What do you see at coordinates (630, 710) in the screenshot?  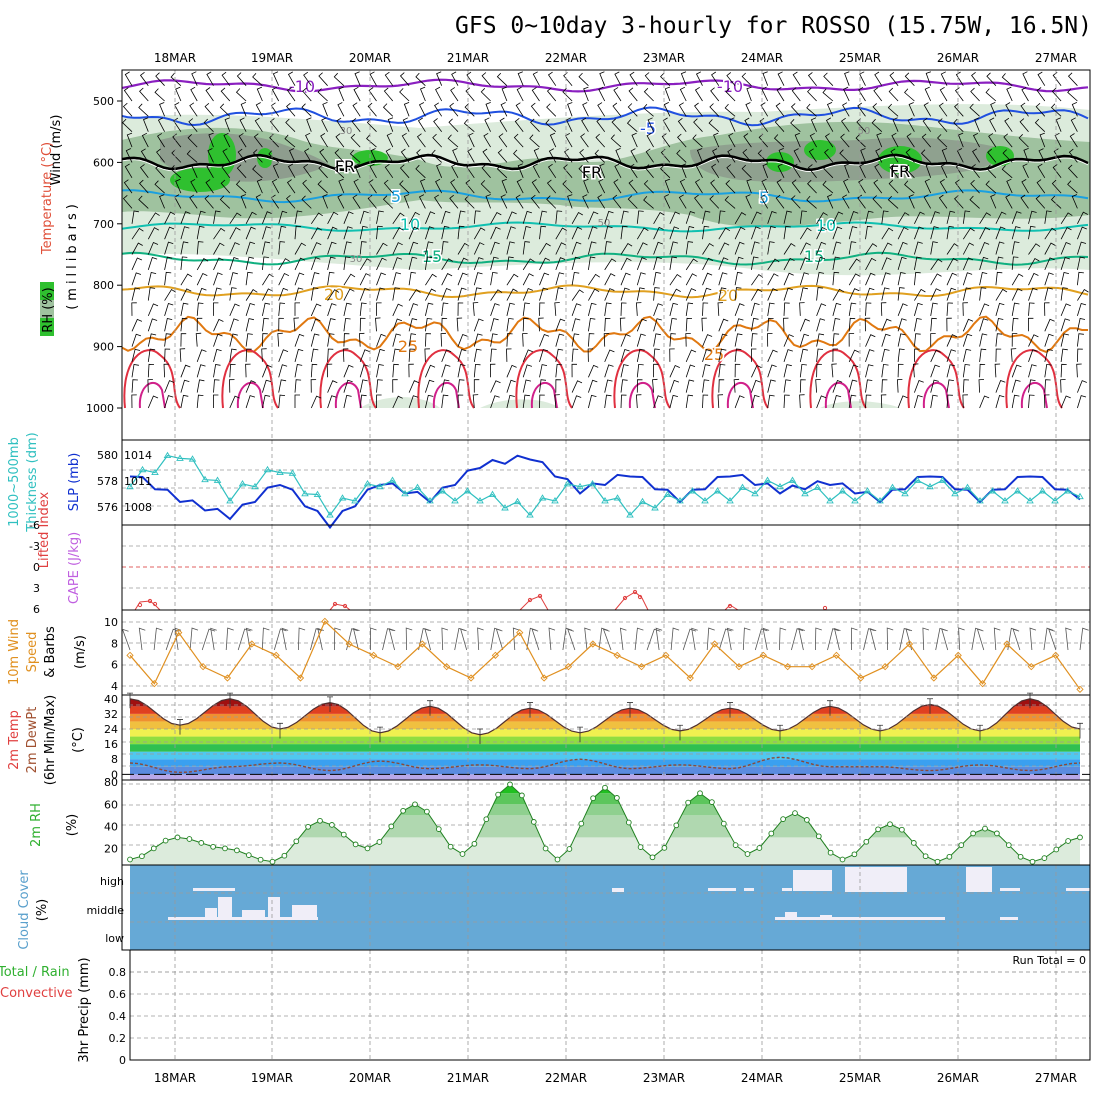 I see `minmax-bar` at bounding box center [630, 710].